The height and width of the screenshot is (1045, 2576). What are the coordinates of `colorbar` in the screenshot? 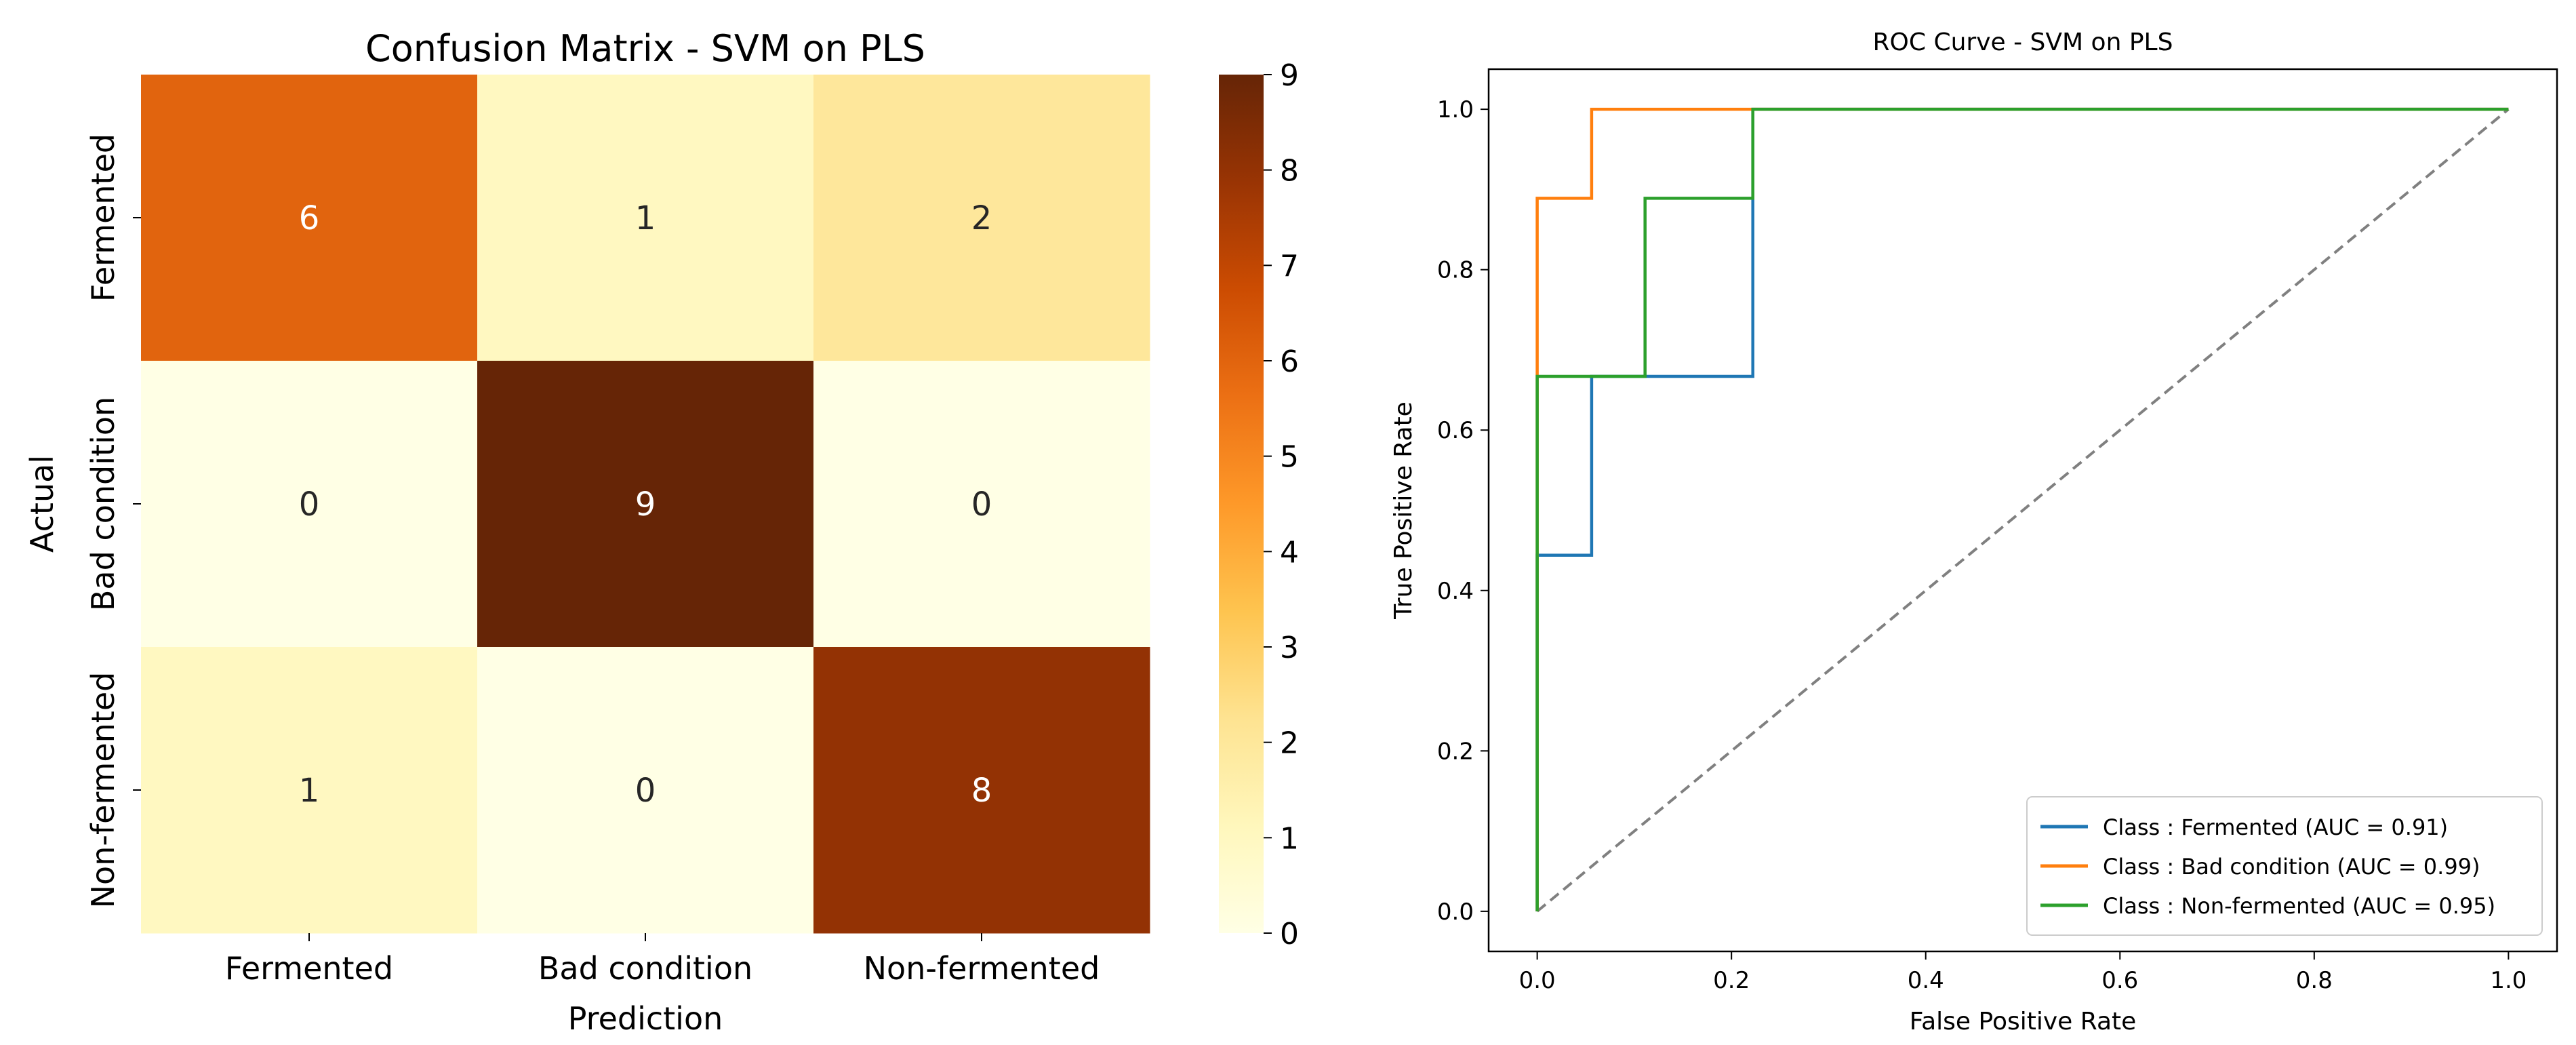 It's located at (1241, 504).